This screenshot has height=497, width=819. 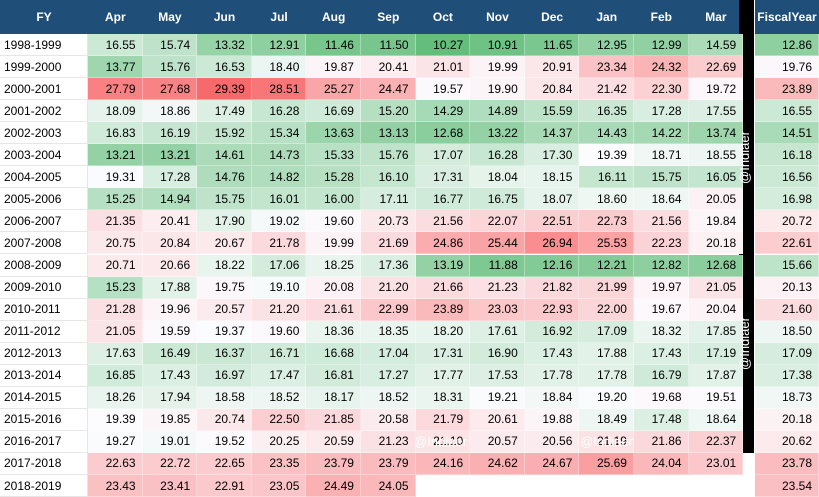 I want to click on value-cell: 14.22, so click(x=661, y=133).